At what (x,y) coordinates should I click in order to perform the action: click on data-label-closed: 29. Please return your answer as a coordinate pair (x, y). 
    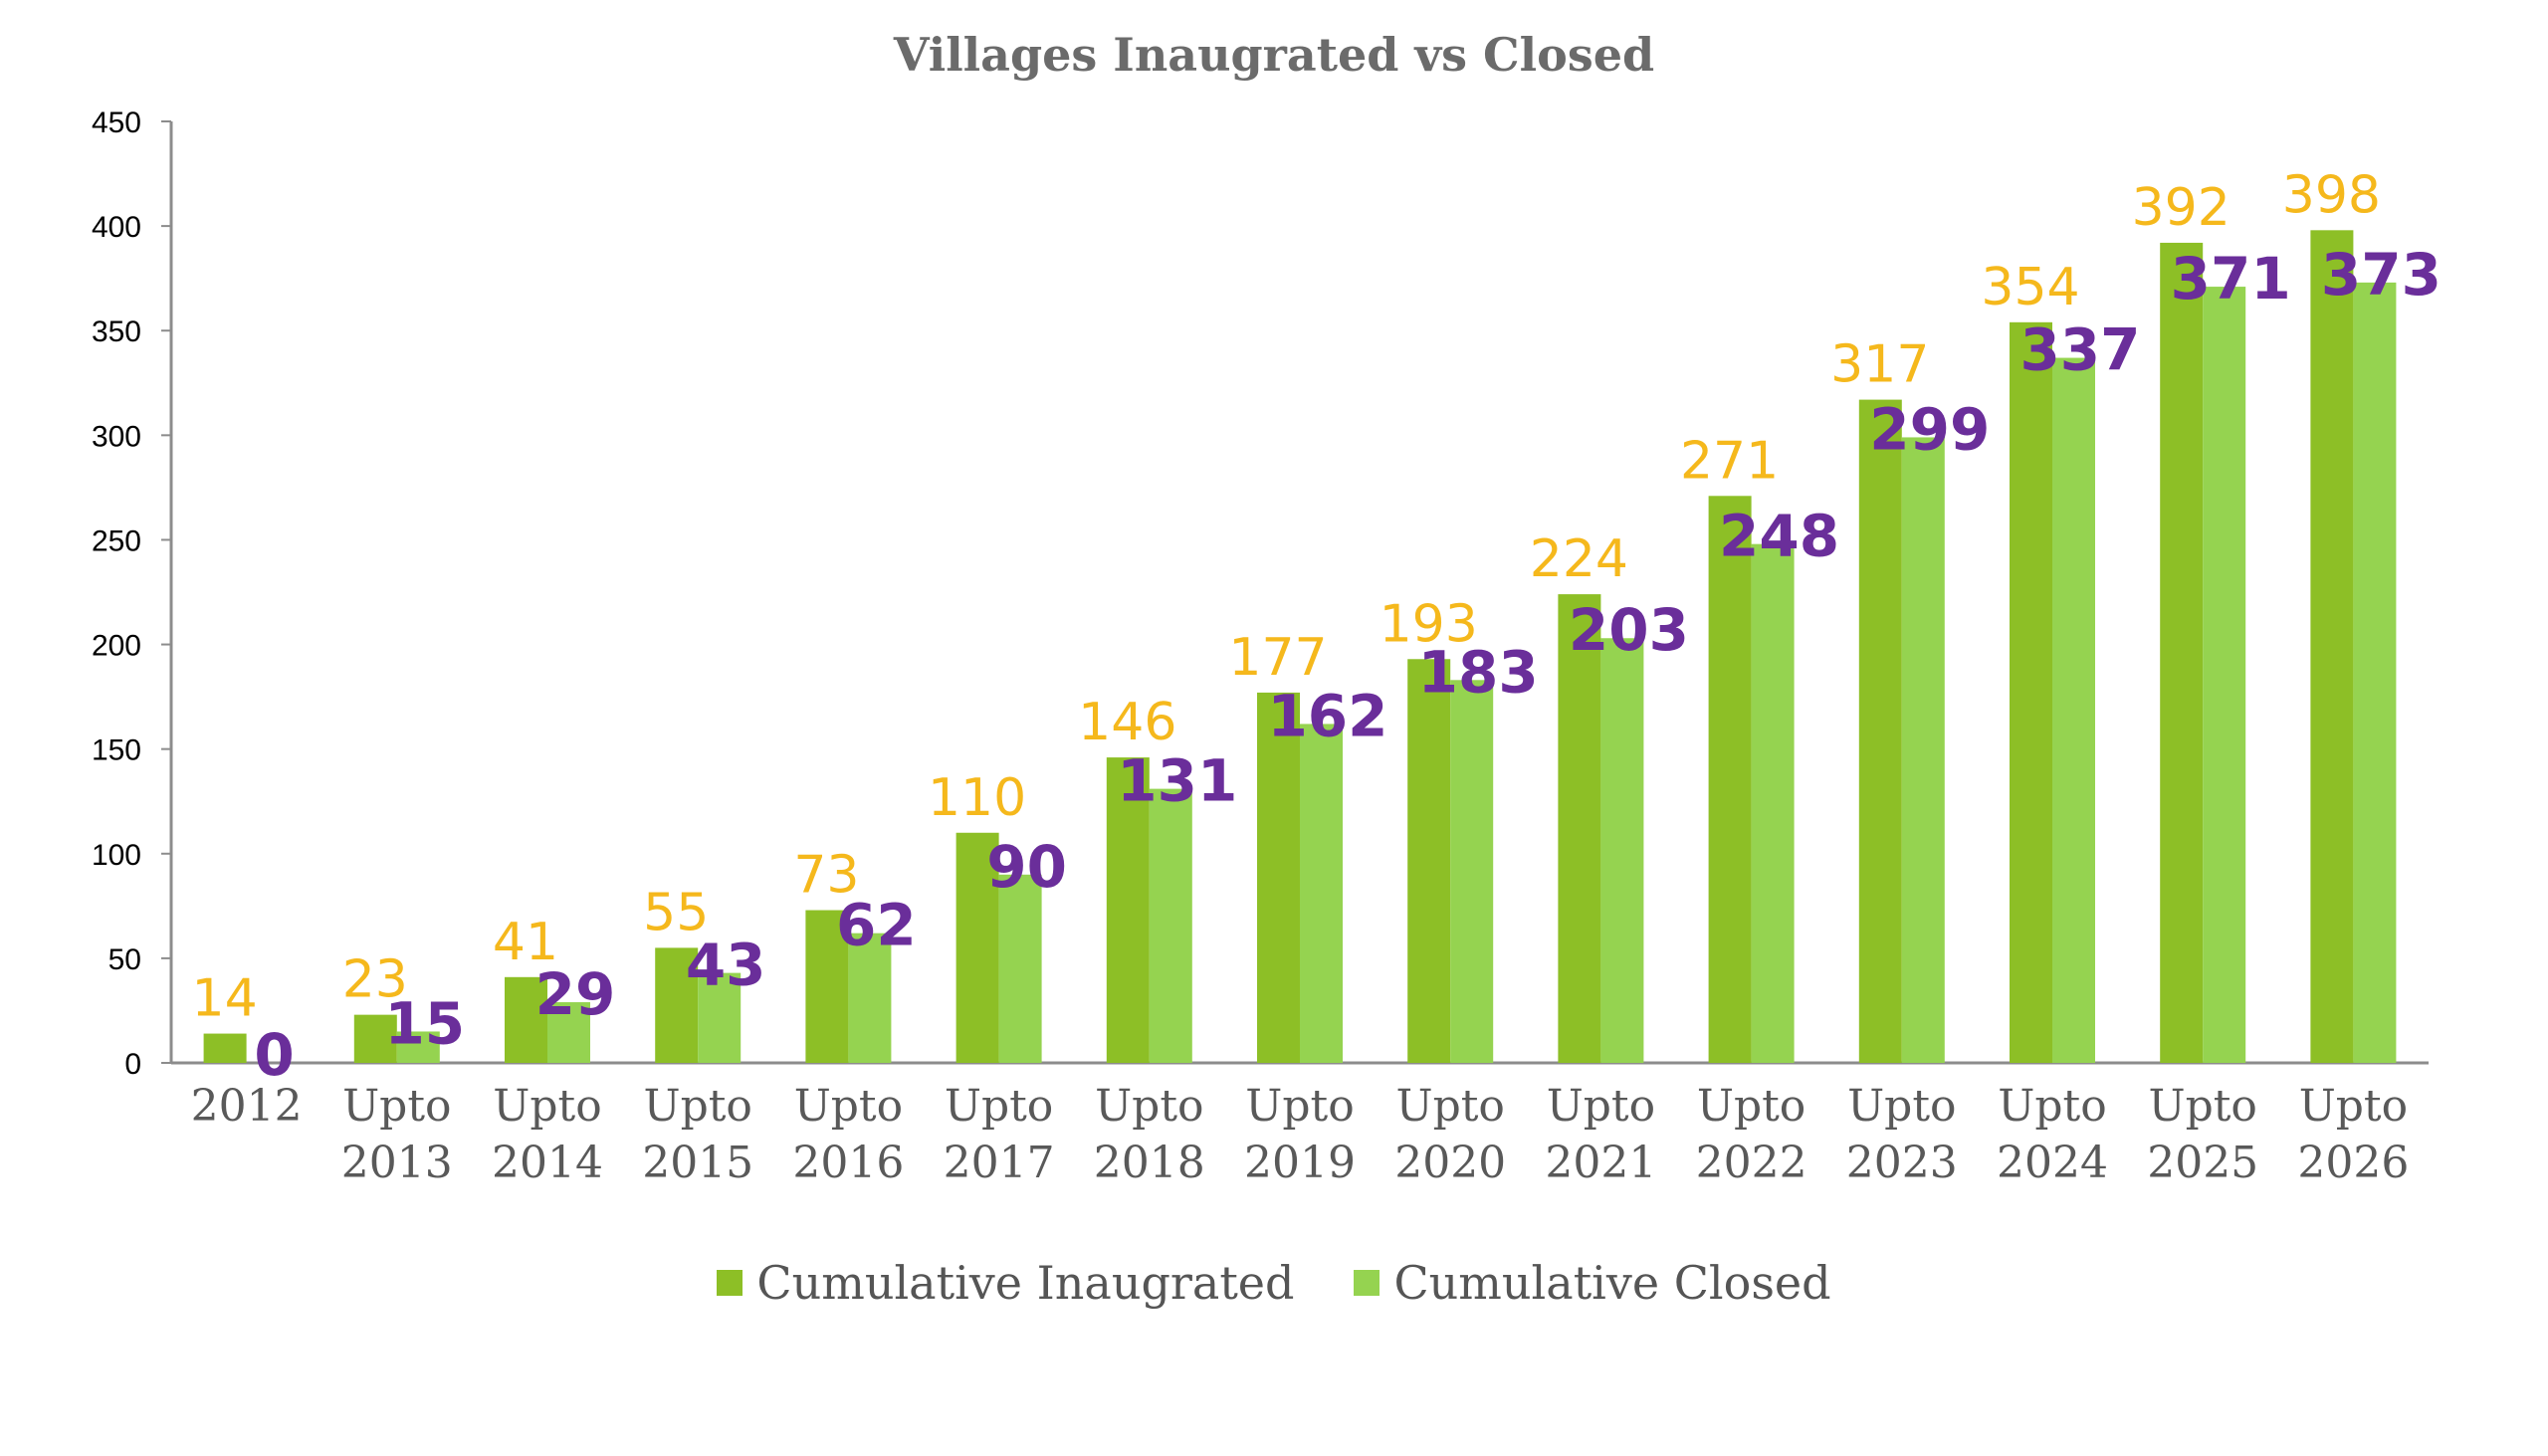
    Looking at the image, I should click on (575, 994).